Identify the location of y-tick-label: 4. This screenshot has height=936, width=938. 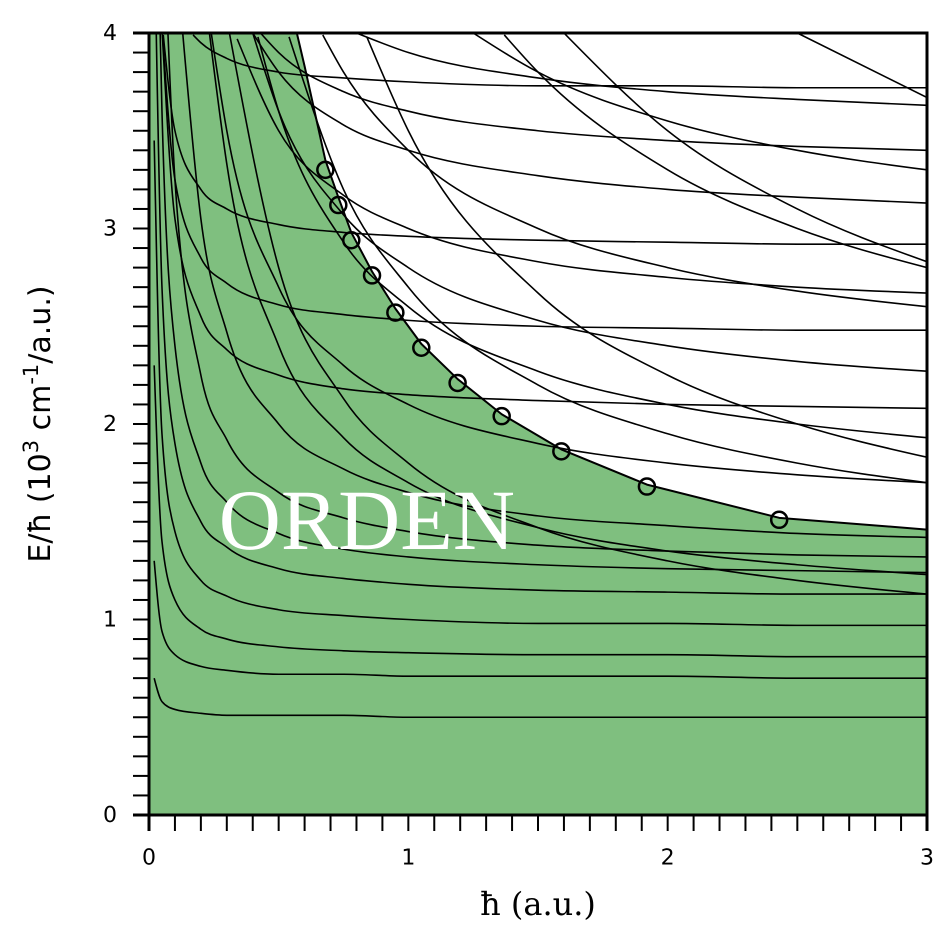
(110, 33).